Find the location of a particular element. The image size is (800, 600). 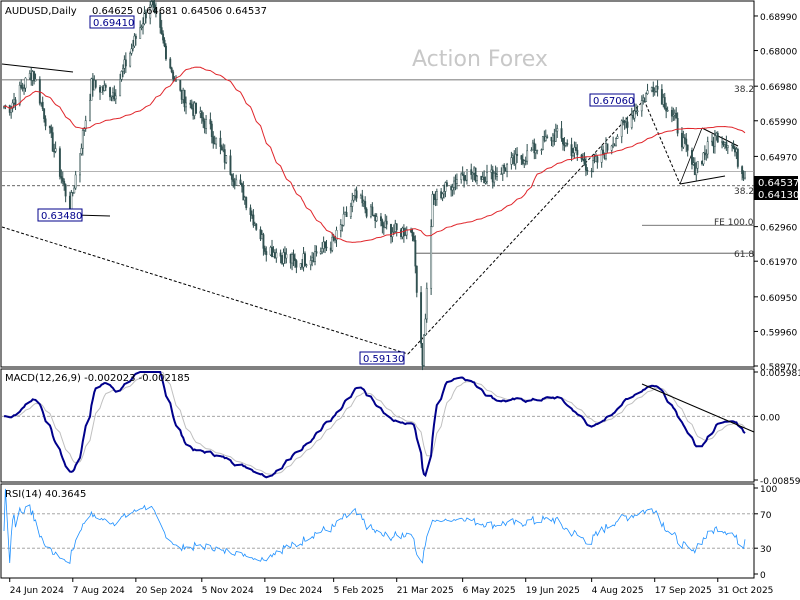

price-tick-label: 0.64970 is located at coordinates (778, 158).